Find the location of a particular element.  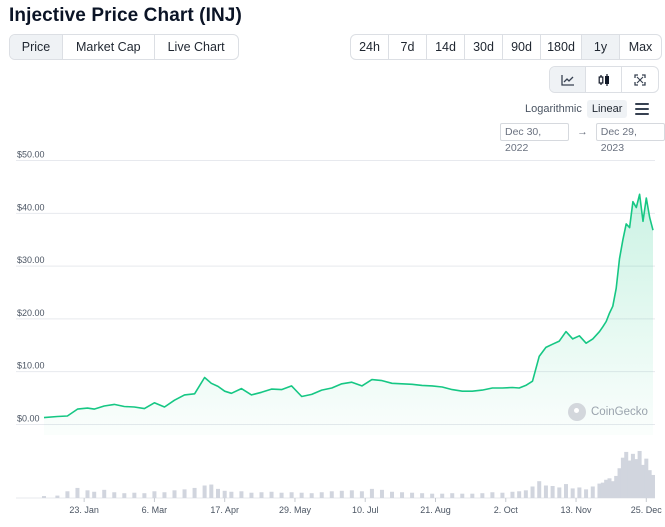

range-180d: 180d is located at coordinates (561, 47).